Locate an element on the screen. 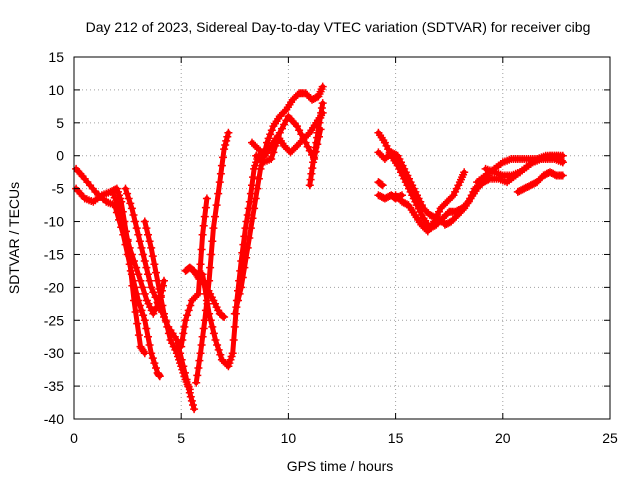 The image size is (640, 480). x-tick-label: 15 is located at coordinates (396, 438).